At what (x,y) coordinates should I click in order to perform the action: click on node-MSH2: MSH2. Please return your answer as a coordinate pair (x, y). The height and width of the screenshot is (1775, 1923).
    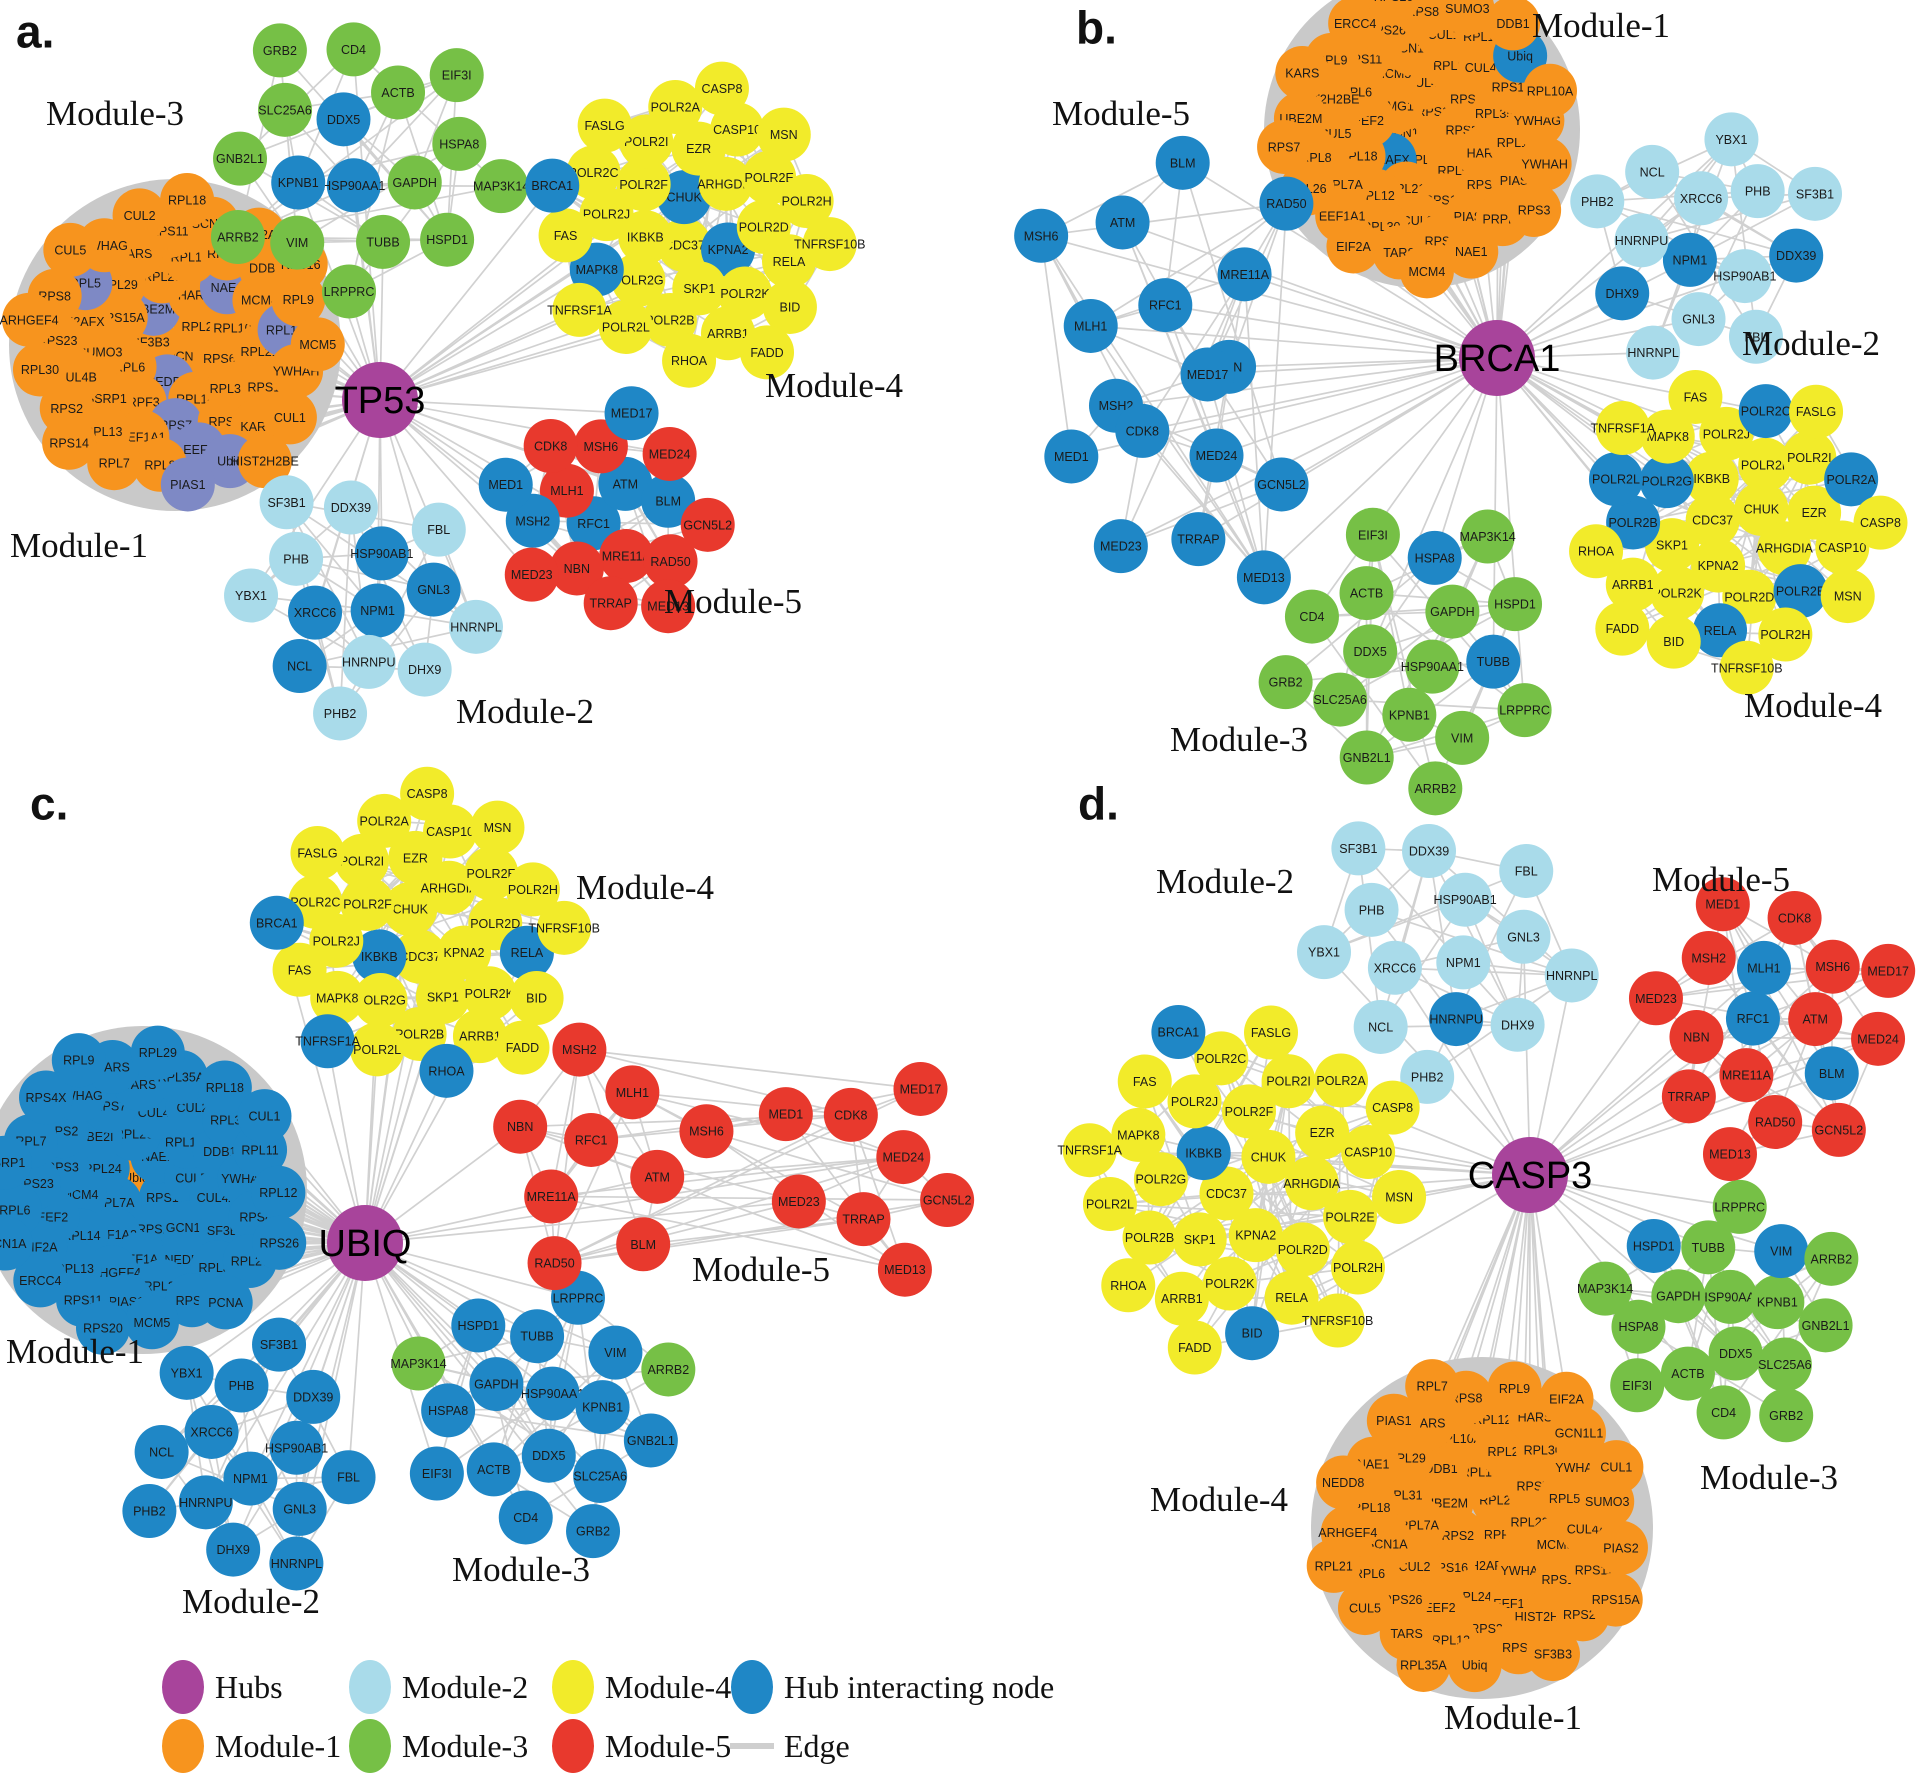
    Looking at the image, I should click on (1708, 957).